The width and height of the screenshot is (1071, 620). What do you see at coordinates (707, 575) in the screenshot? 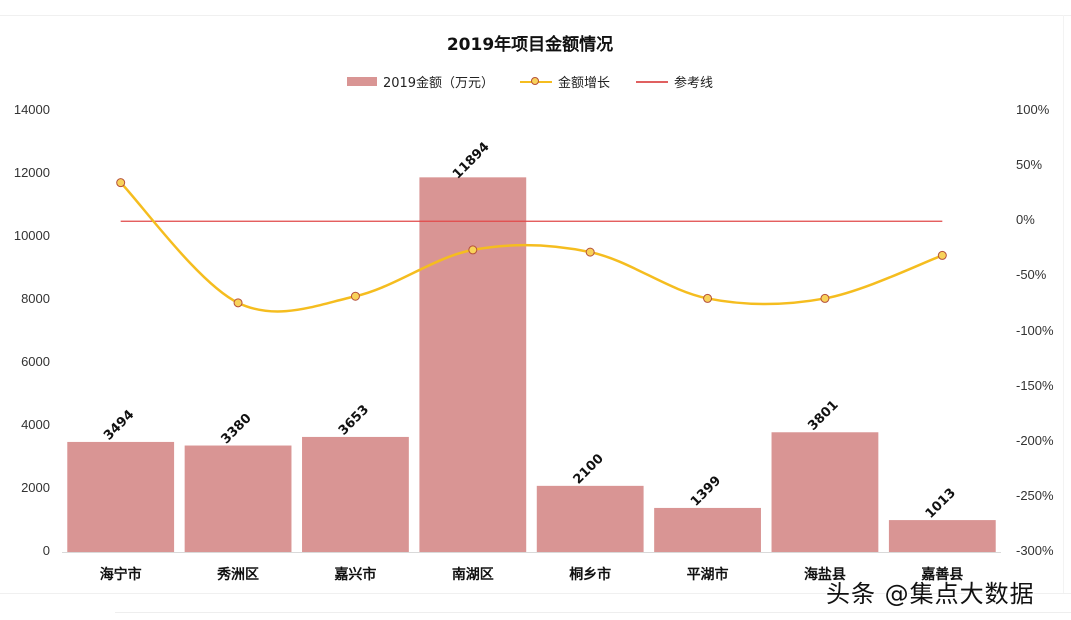
I see `category-label: 平湖市` at bounding box center [707, 575].